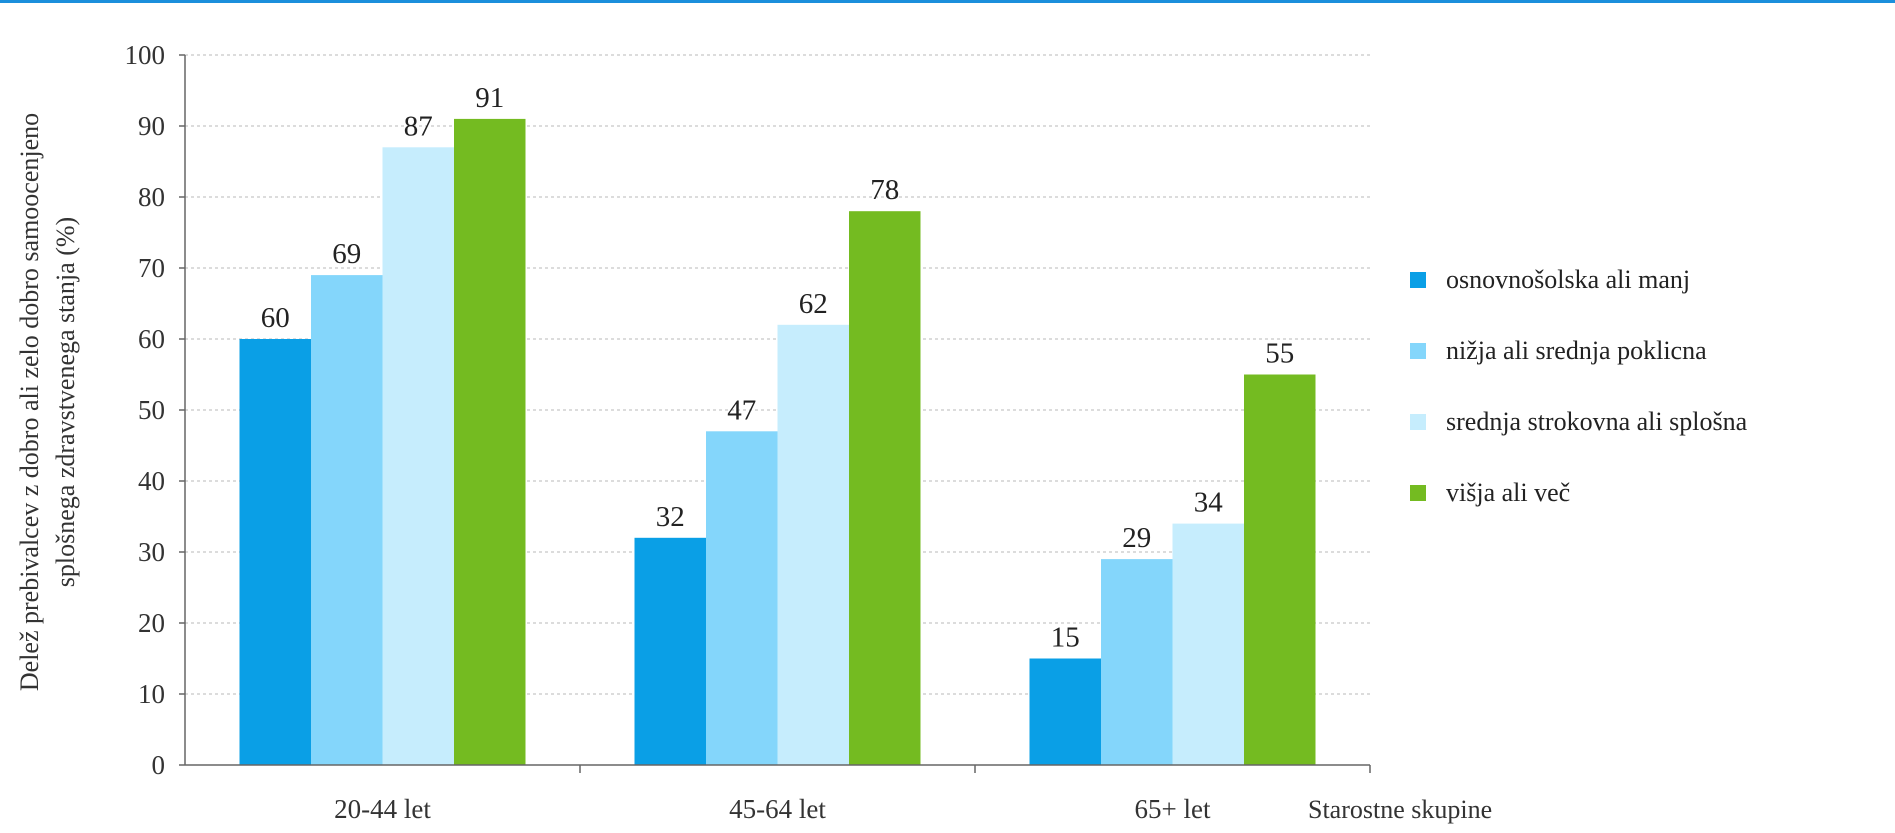 The height and width of the screenshot is (833, 1895). What do you see at coordinates (151, 623) in the screenshot?
I see `y-tick-label: 20` at bounding box center [151, 623].